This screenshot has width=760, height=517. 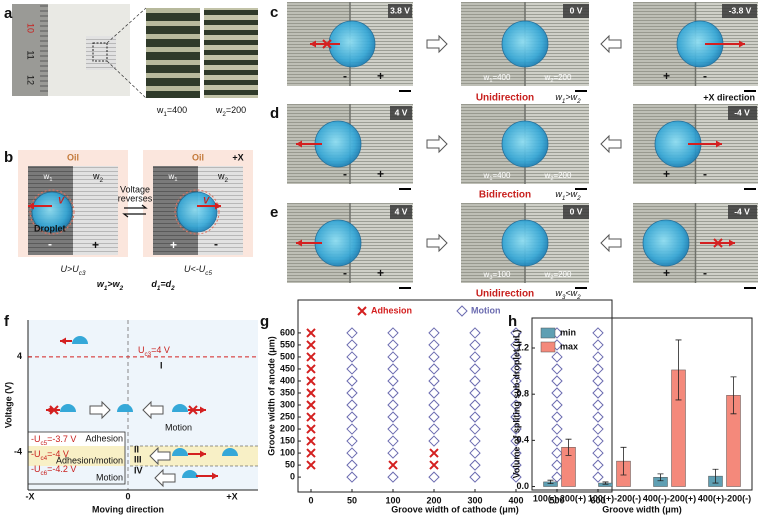 I want to click on groove-label: w1=400, so click(x=497, y=176).